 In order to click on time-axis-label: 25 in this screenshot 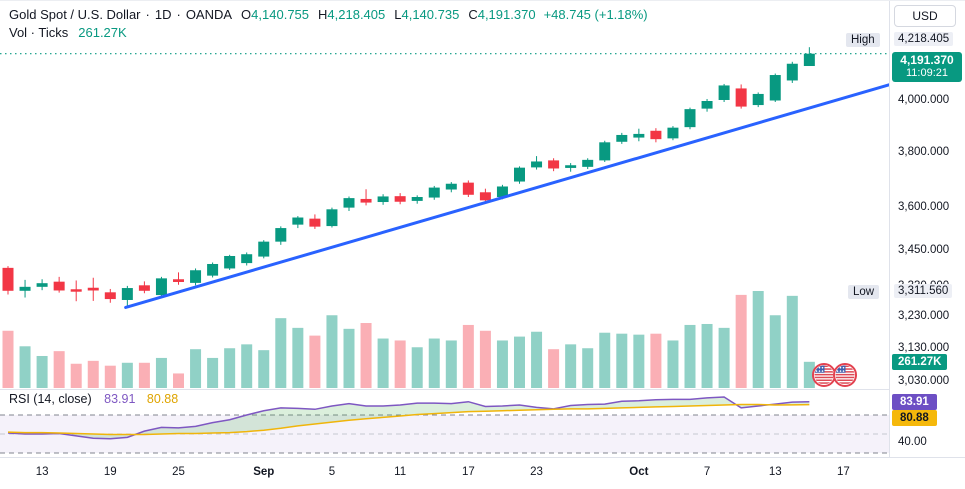, I will do `click(178, 472)`.